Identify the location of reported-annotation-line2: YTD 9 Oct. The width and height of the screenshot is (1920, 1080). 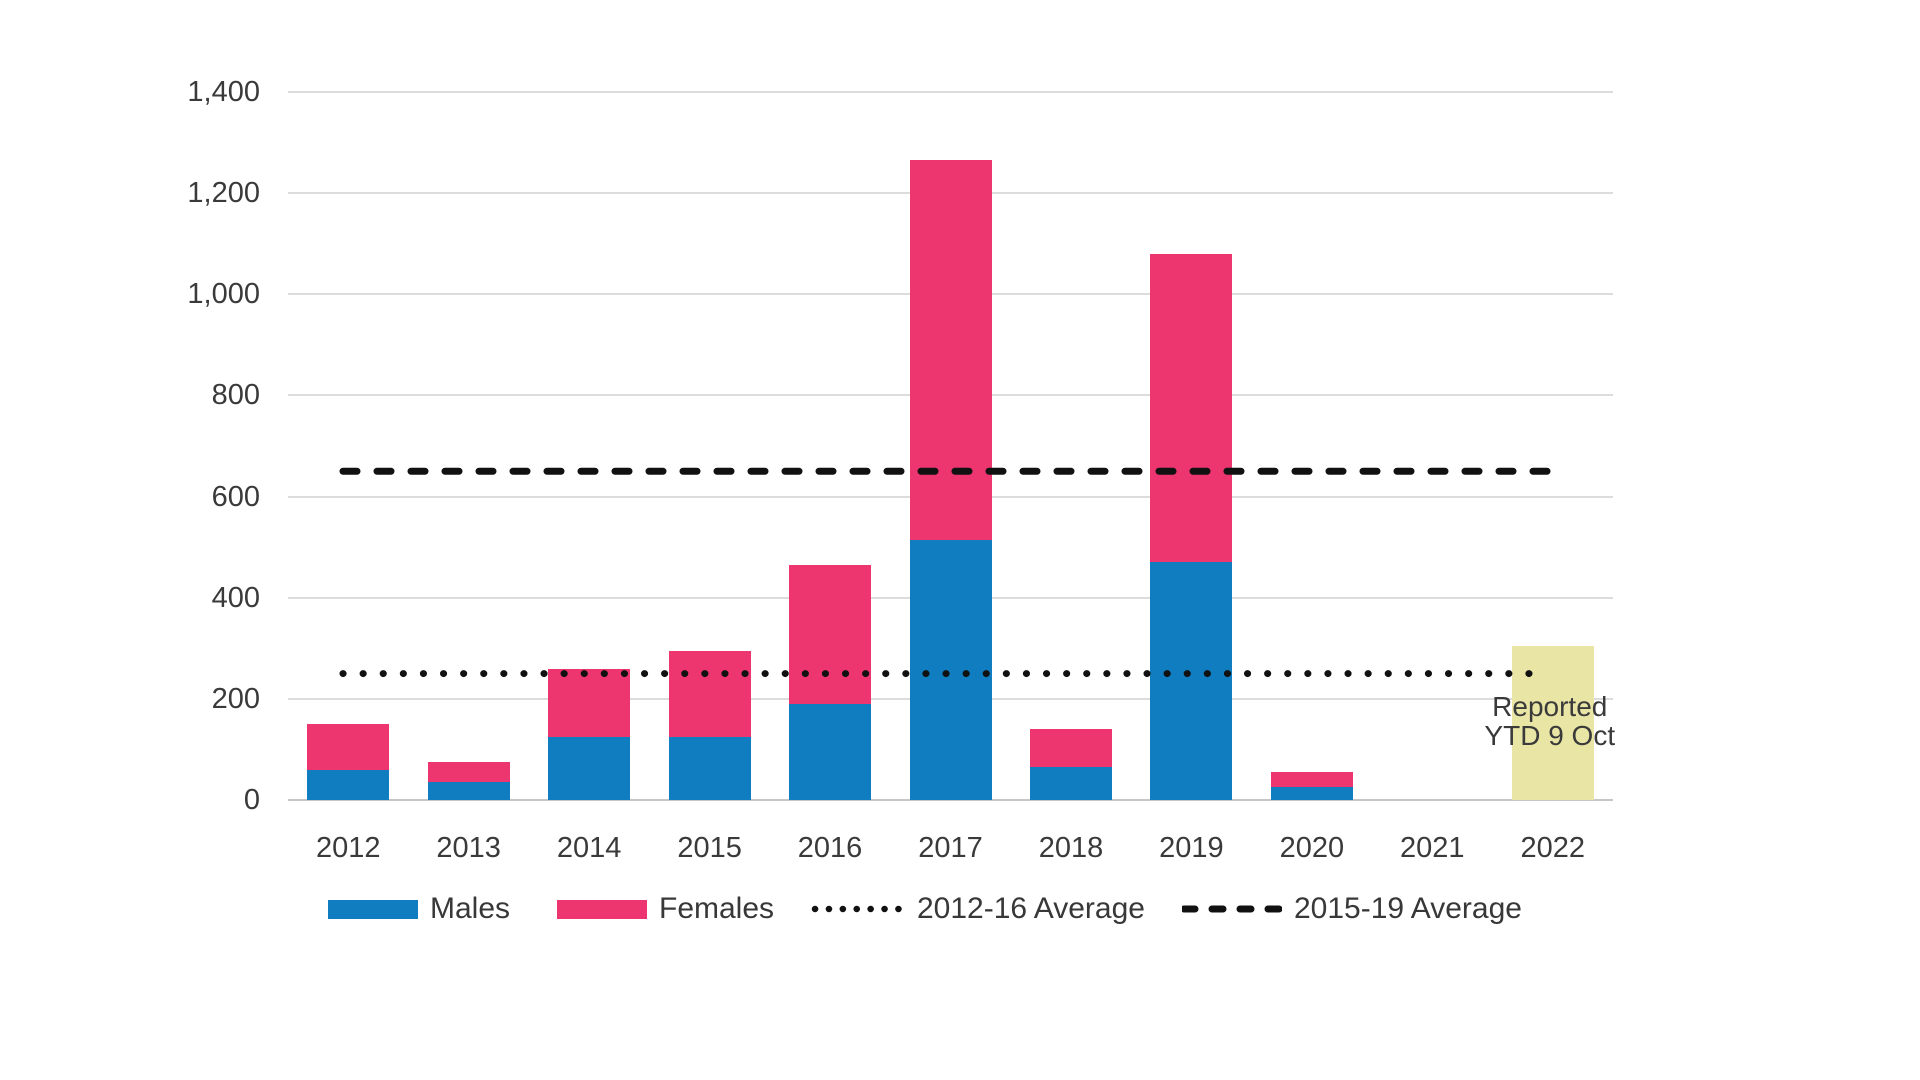
(1550, 735).